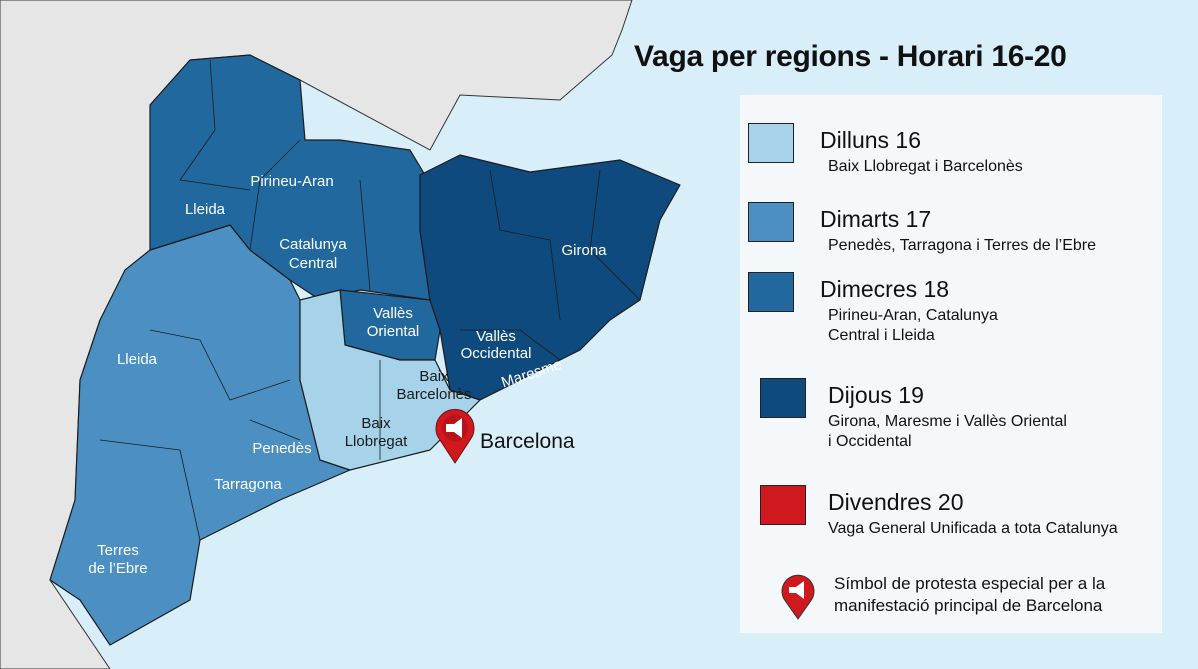  What do you see at coordinates (896, 502) in the screenshot?
I see `legend-day: Divendres 20` at bounding box center [896, 502].